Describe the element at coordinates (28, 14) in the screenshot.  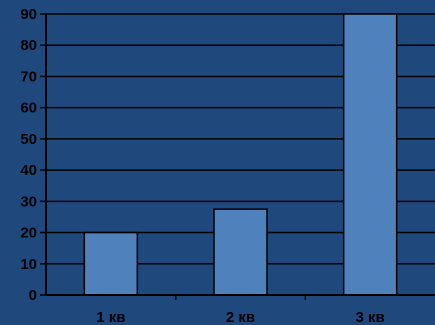
I see `y-tick-label: 90` at that location.